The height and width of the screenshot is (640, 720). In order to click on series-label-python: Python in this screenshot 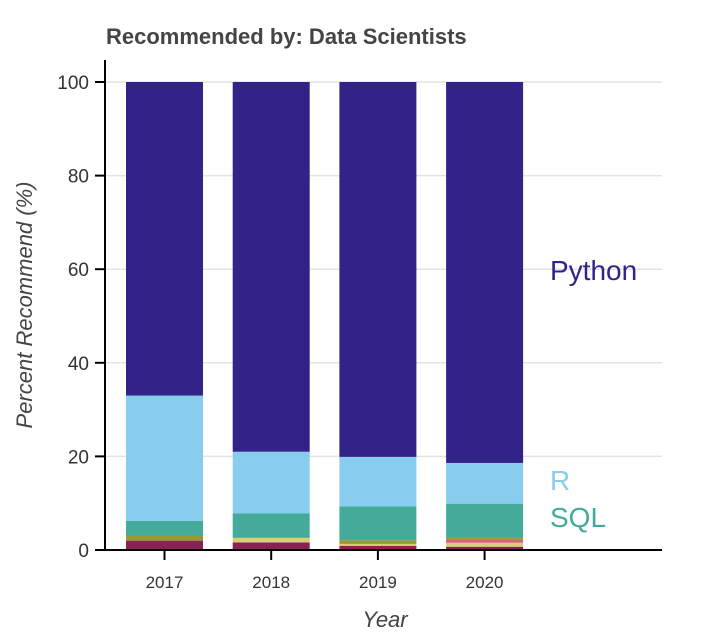, I will do `click(593, 270)`.